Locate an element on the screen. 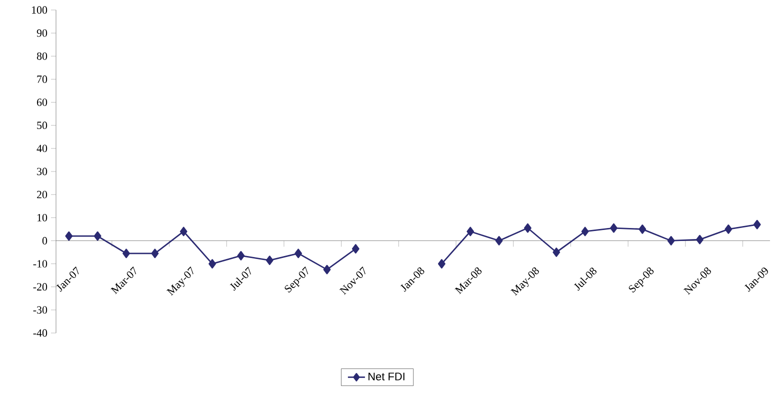 This screenshot has width=771, height=403. y-tick-label: 50 is located at coordinates (42, 126).